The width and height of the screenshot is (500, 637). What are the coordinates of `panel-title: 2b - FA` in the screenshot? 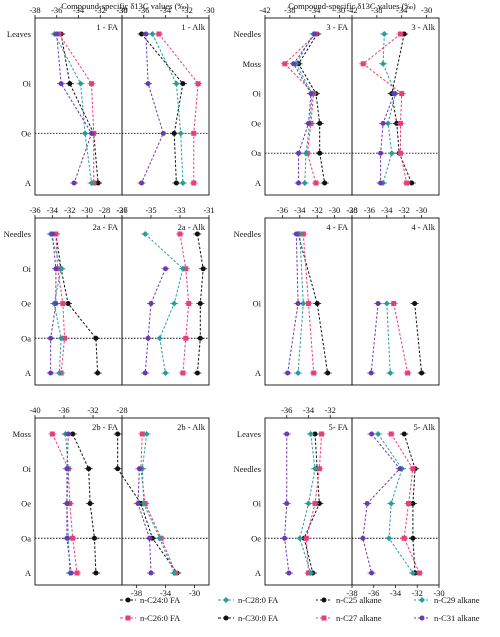 It's located at (105, 427).